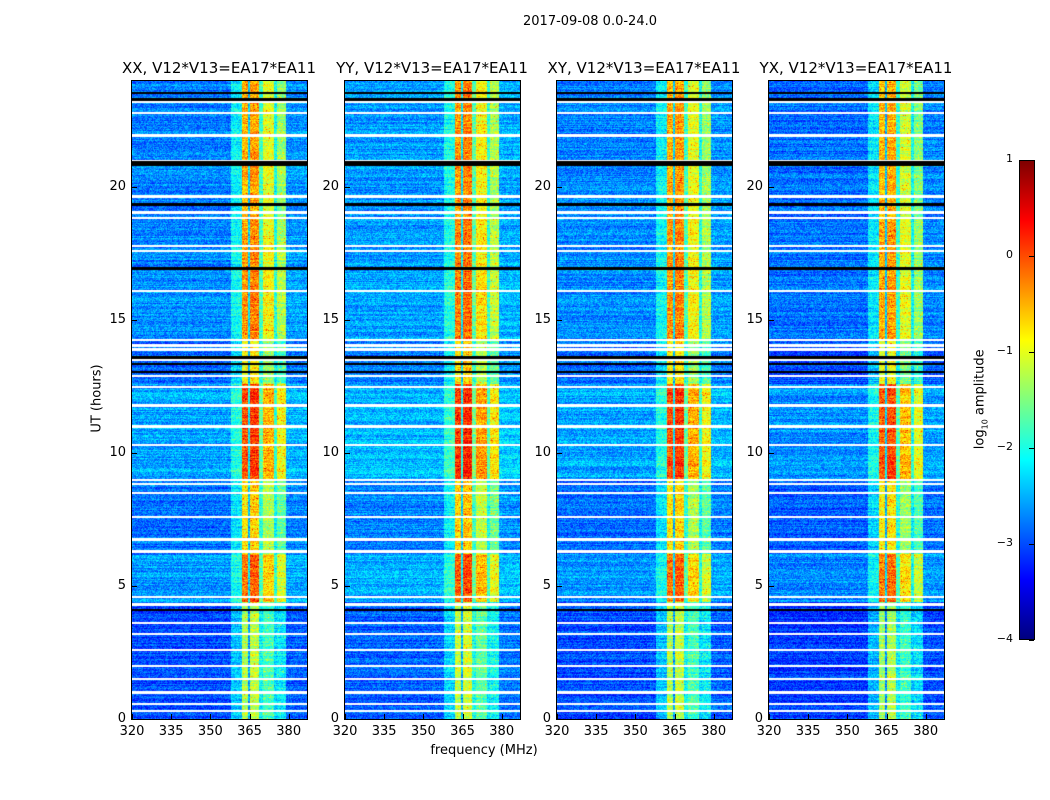  Describe the element at coordinates (1009, 254) in the screenshot. I see `colorbar-tick-label: 0` at that location.